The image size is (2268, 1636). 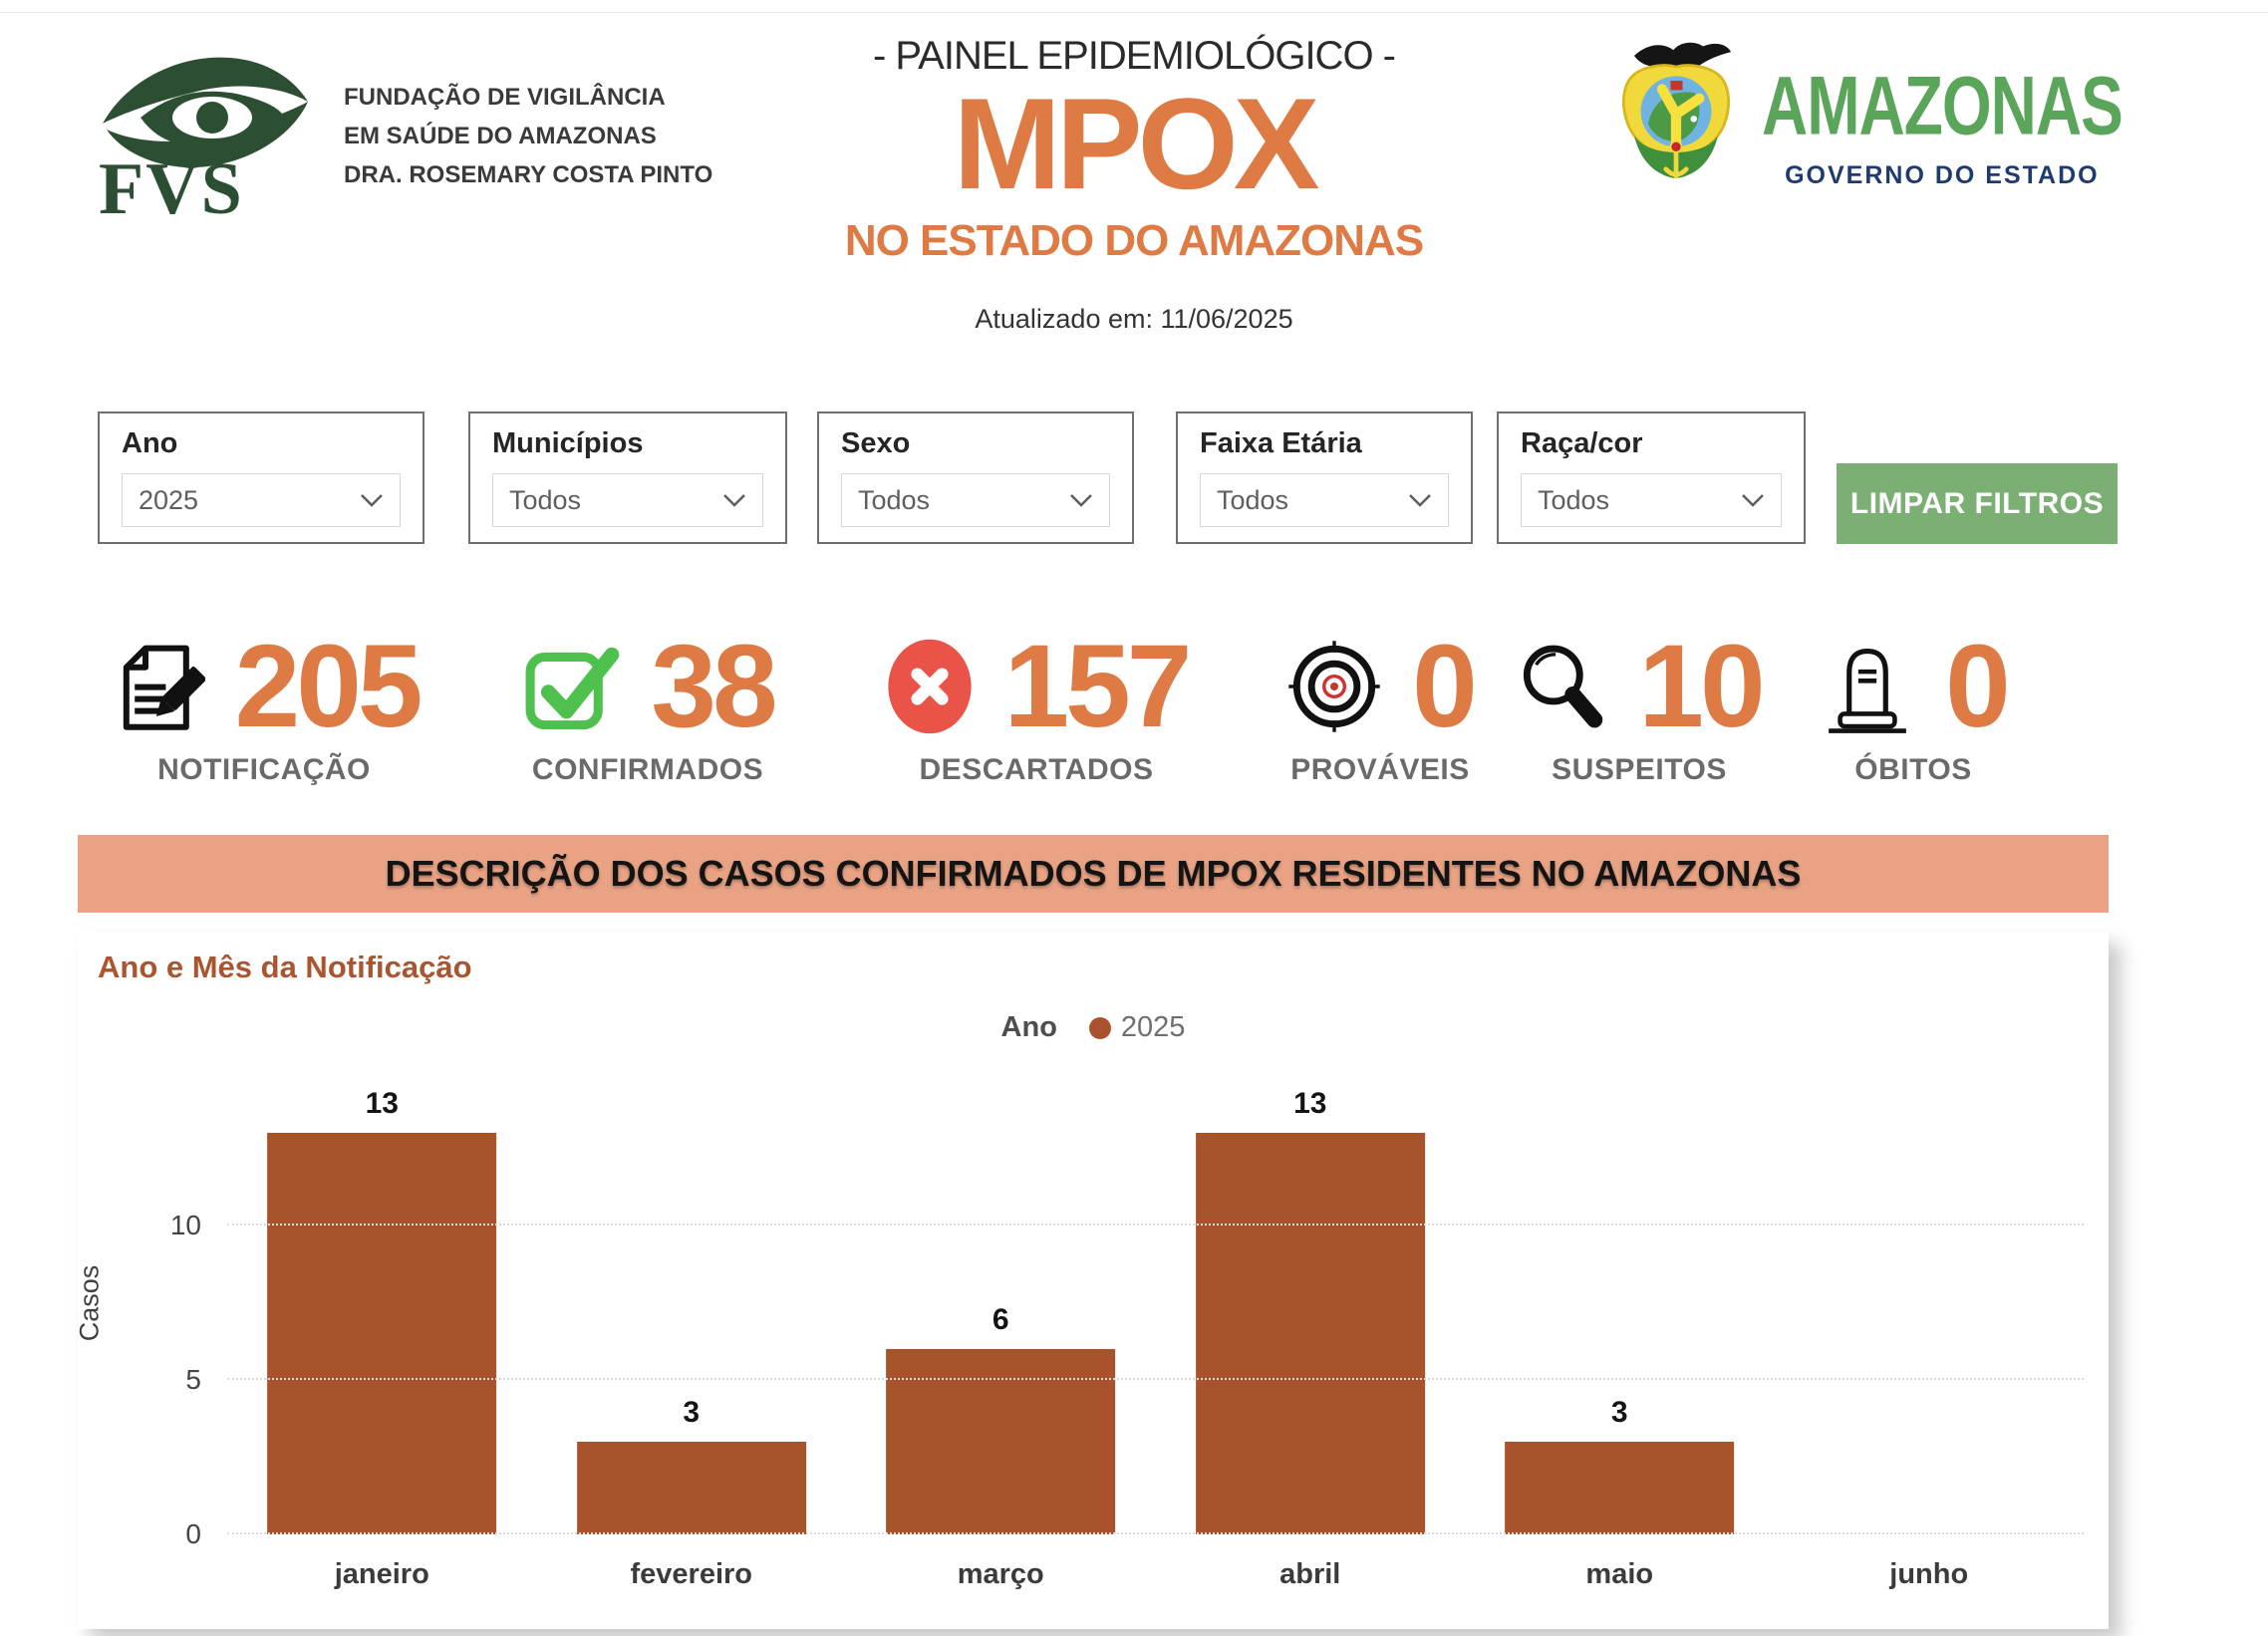 I want to click on y-axis-title: Casos, so click(x=90, y=1302).